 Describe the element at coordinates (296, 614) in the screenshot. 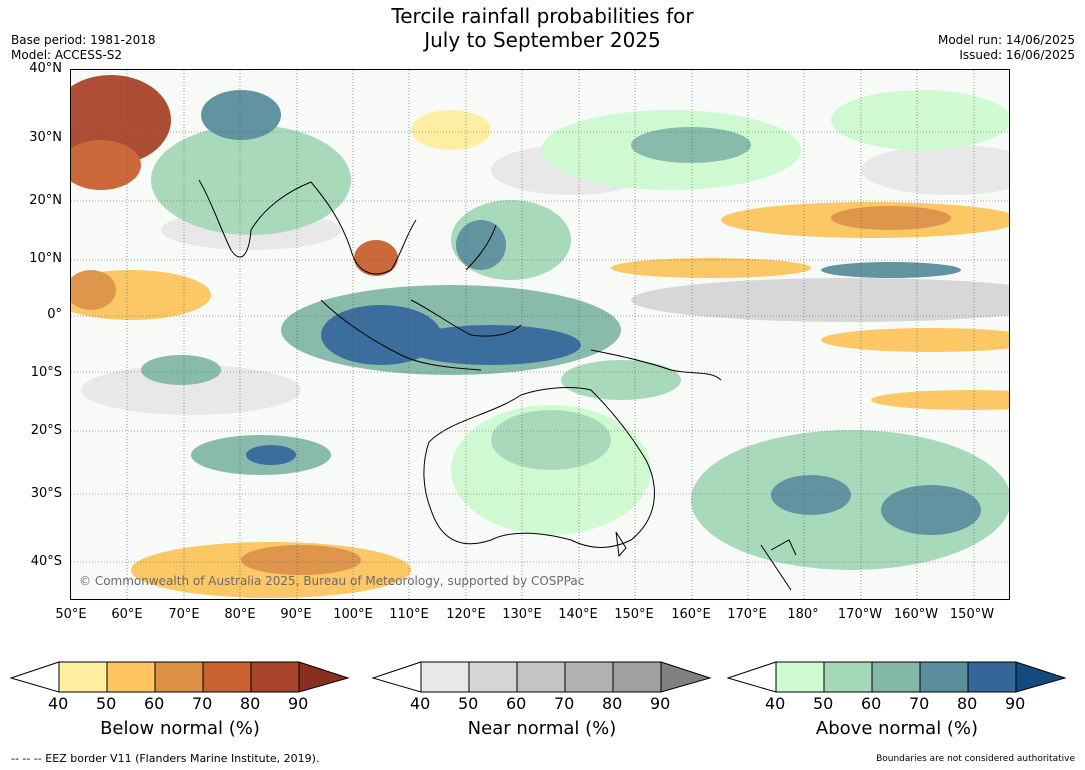

I see `lon-label: 90°E` at that location.